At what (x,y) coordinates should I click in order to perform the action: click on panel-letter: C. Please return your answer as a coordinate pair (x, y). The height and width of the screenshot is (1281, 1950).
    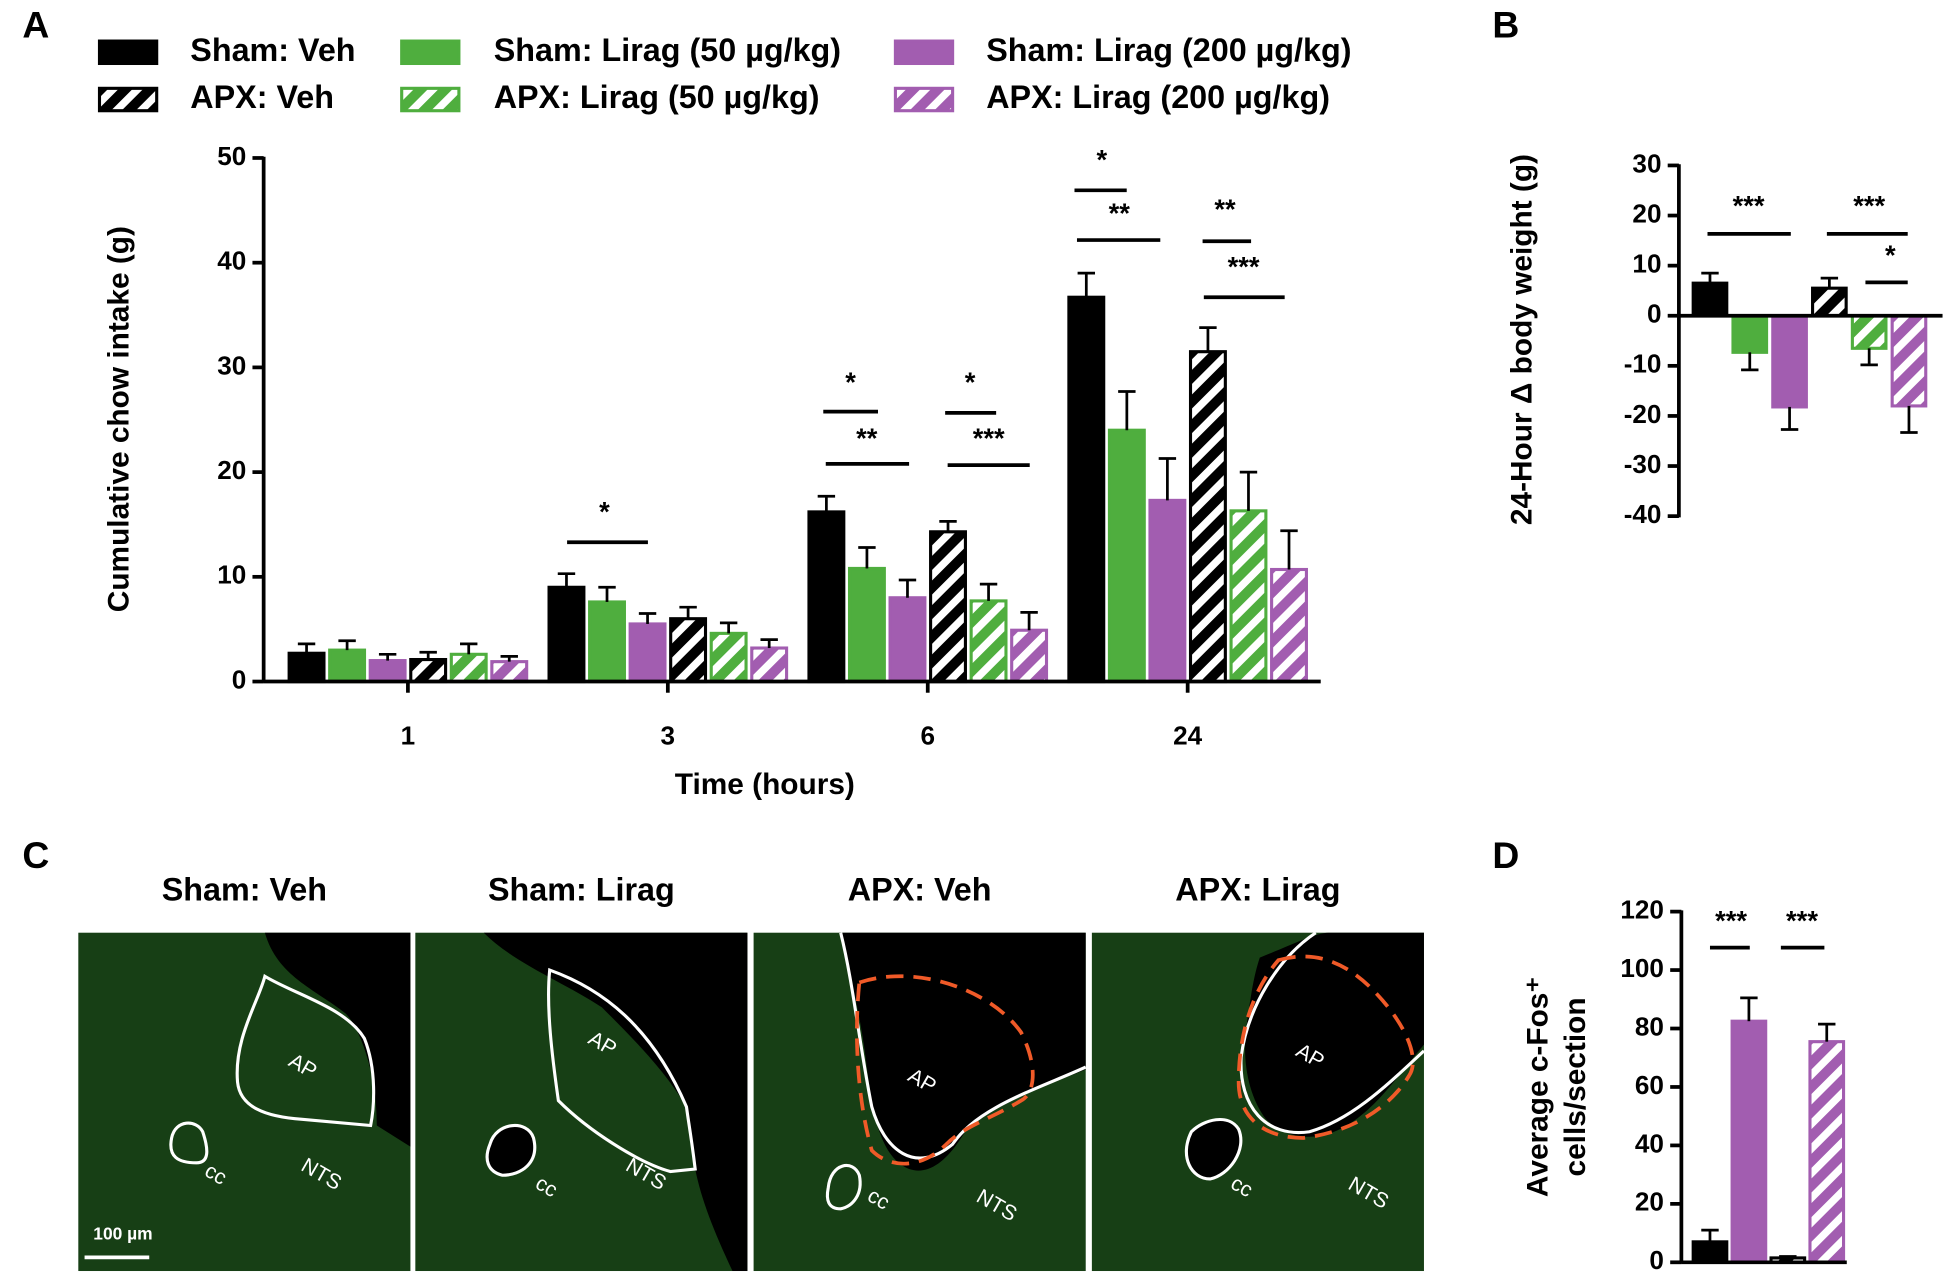
    Looking at the image, I should click on (35, 855).